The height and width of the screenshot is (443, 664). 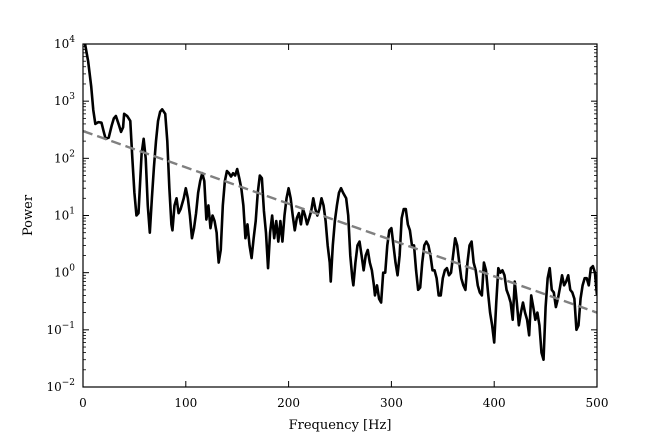 What do you see at coordinates (64, 43) in the screenshot?
I see `y-tick-label: 10⁴` at bounding box center [64, 43].